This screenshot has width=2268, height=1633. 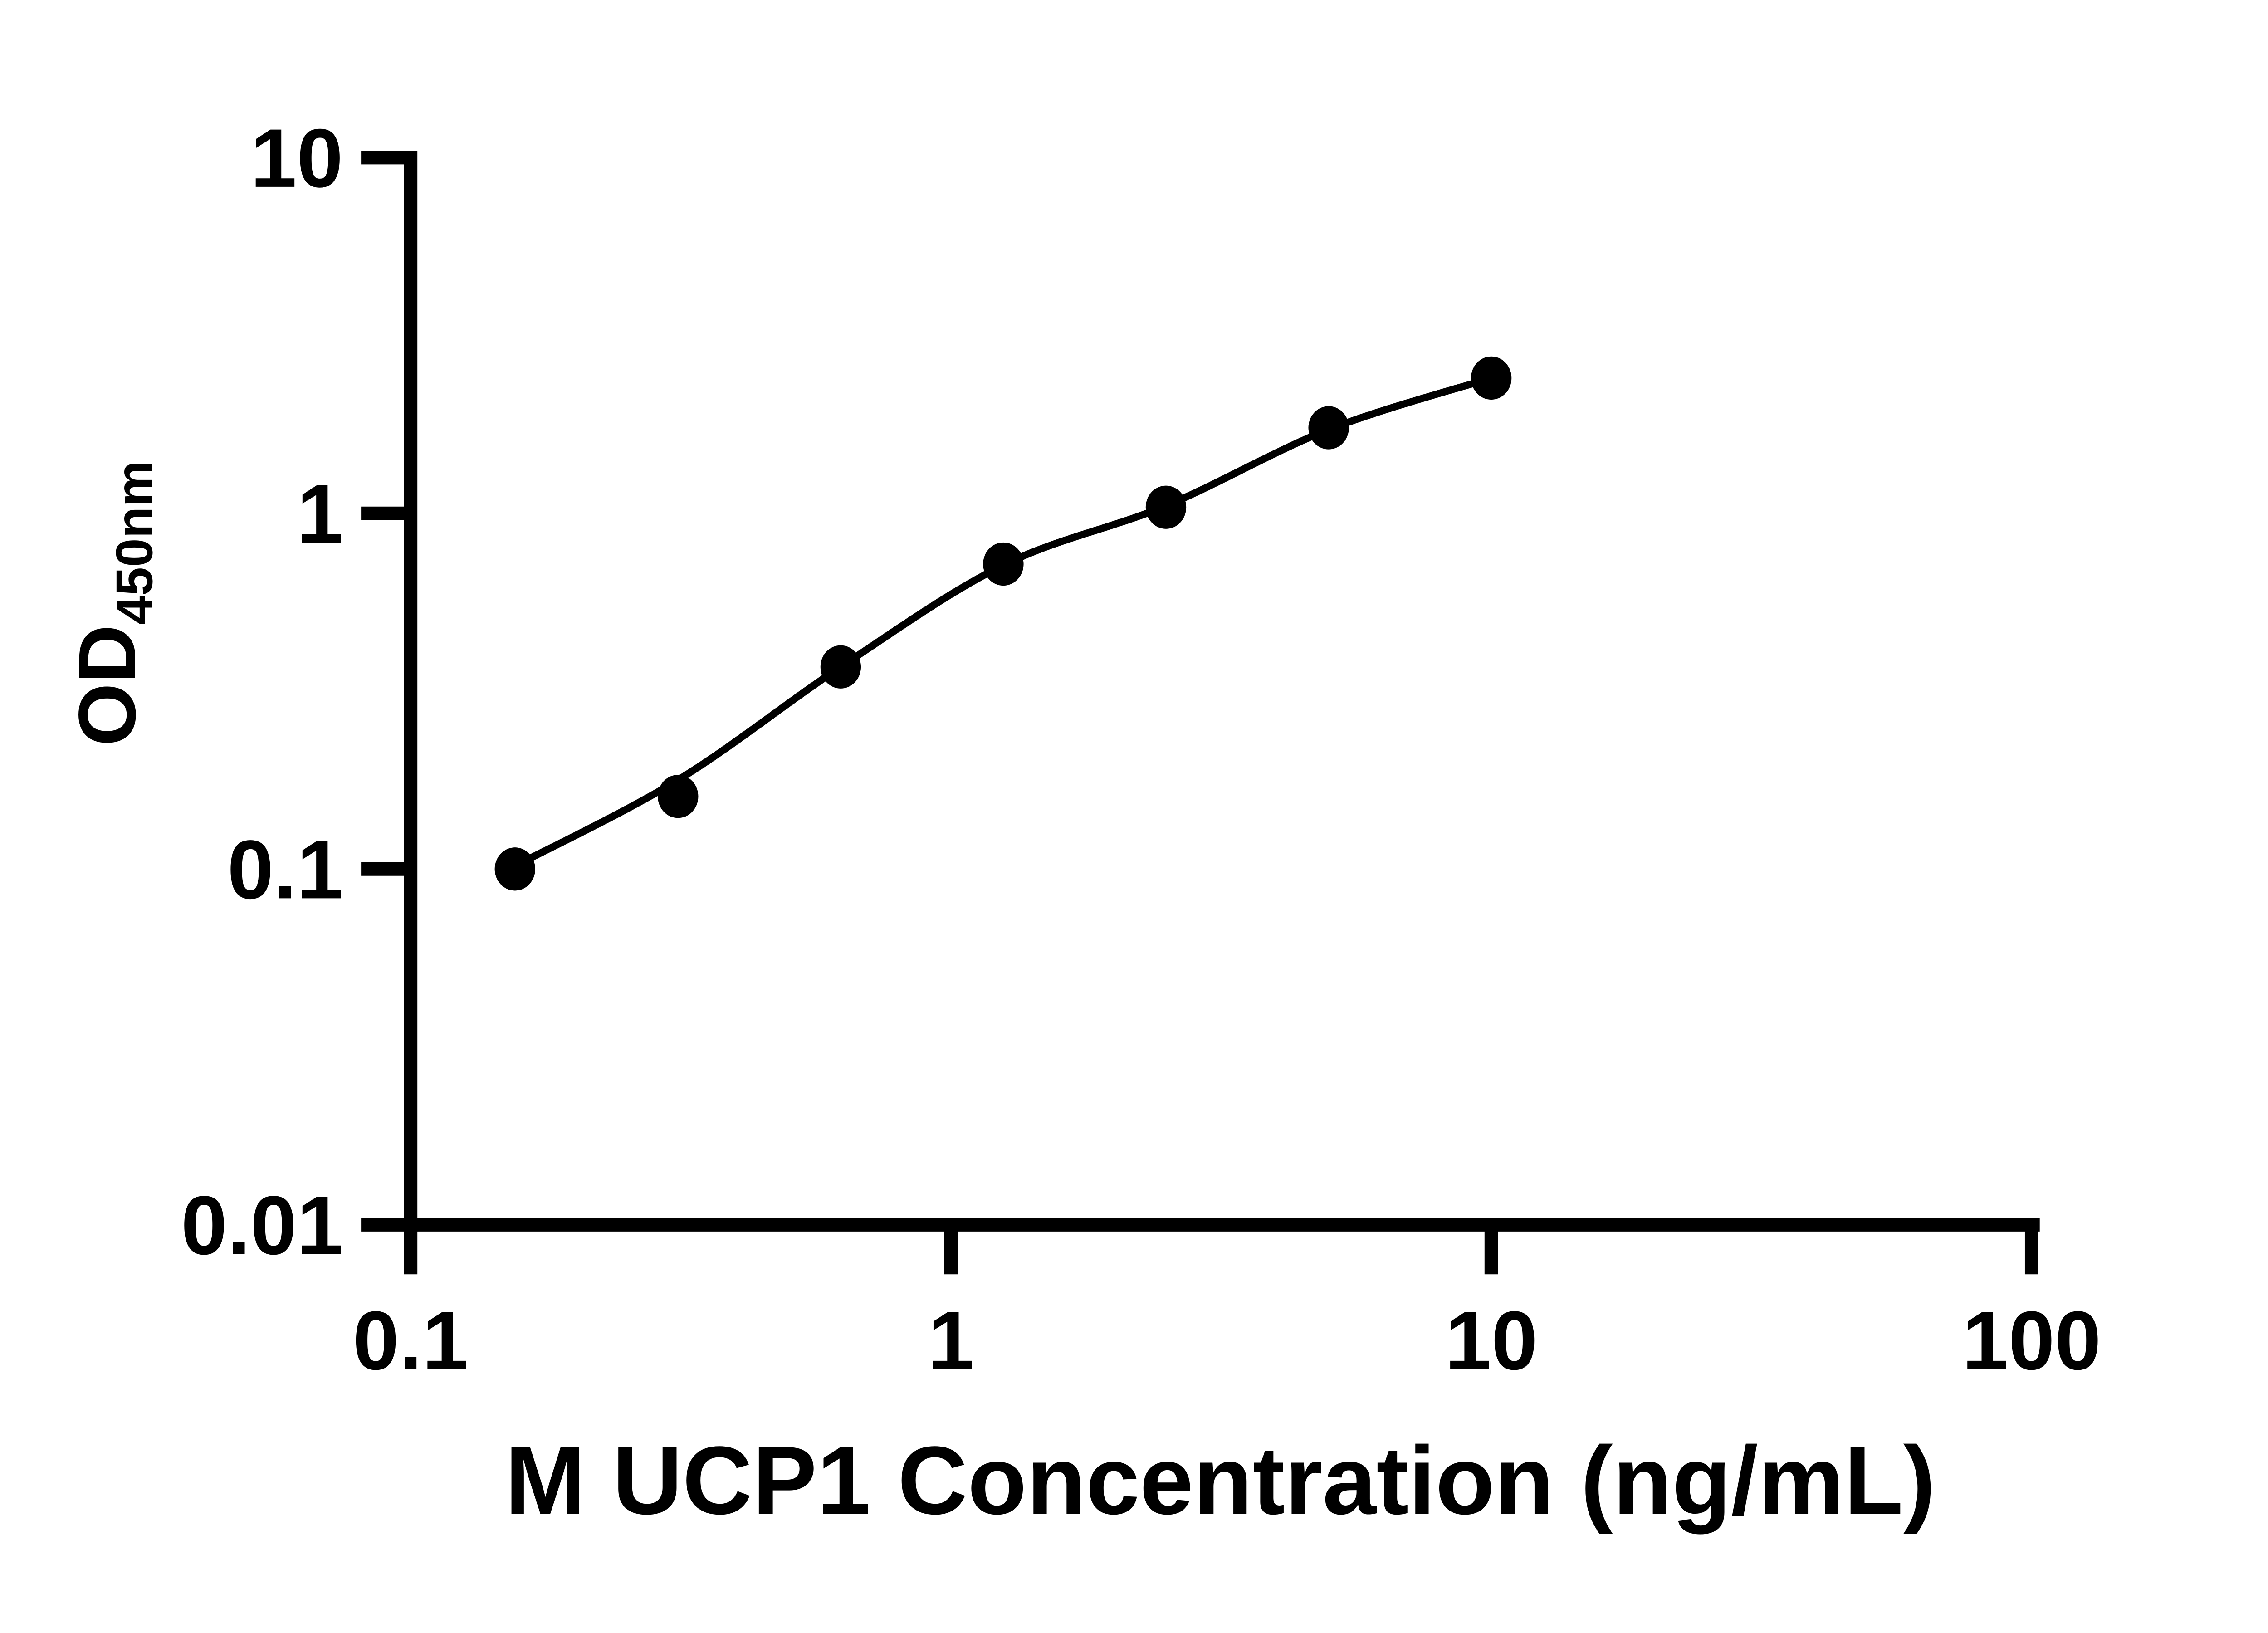 What do you see at coordinates (320, 513) in the screenshot?
I see `y-tick-label: 1` at bounding box center [320, 513].